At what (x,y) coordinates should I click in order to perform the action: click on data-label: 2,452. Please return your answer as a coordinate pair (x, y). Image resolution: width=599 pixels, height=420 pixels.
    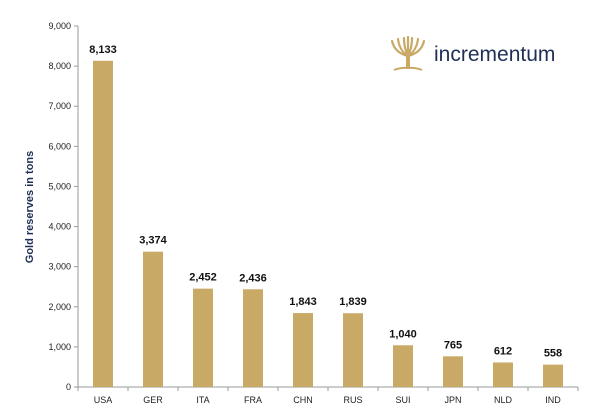
    Looking at the image, I should click on (203, 278).